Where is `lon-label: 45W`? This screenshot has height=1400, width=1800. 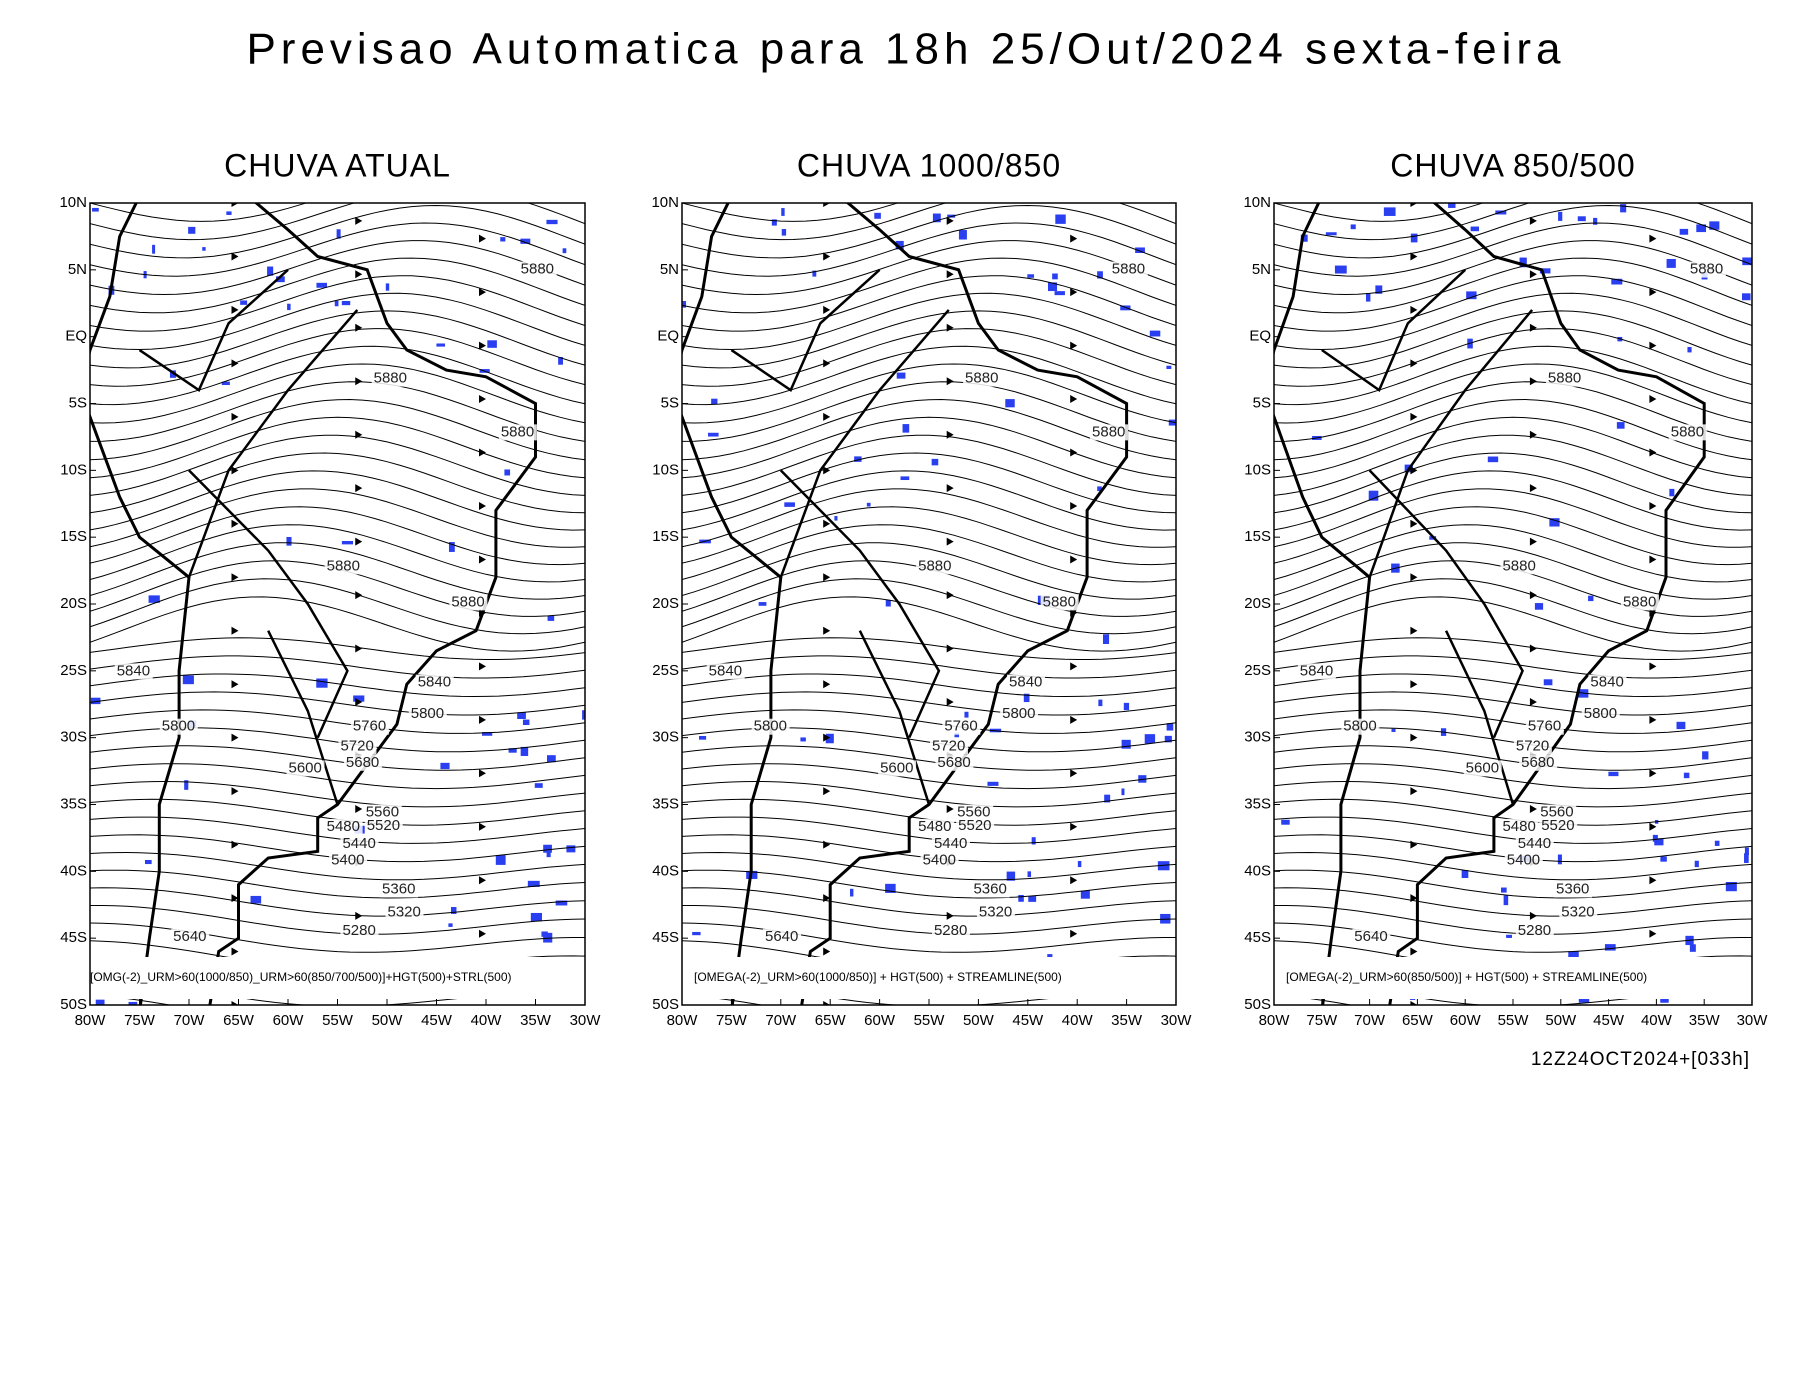
lon-label: 45W is located at coordinates (1028, 1020).